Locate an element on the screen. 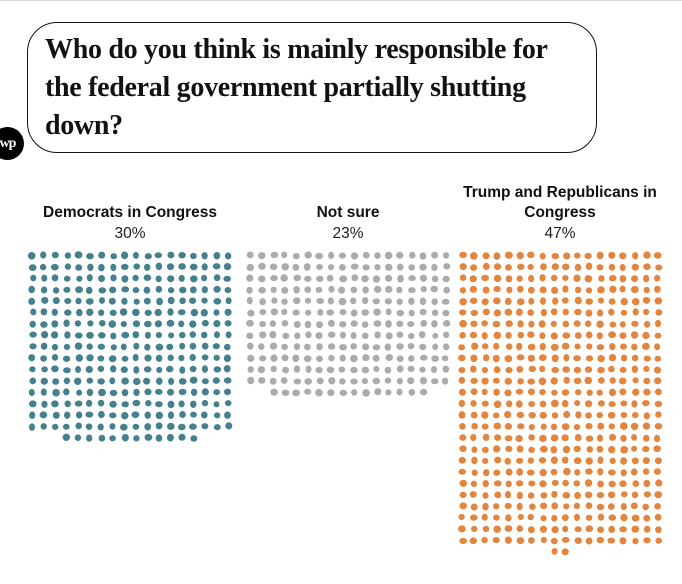 The height and width of the screenshot is (584, 682). wp-logo-text: wp is located at coordinates (8, 143).